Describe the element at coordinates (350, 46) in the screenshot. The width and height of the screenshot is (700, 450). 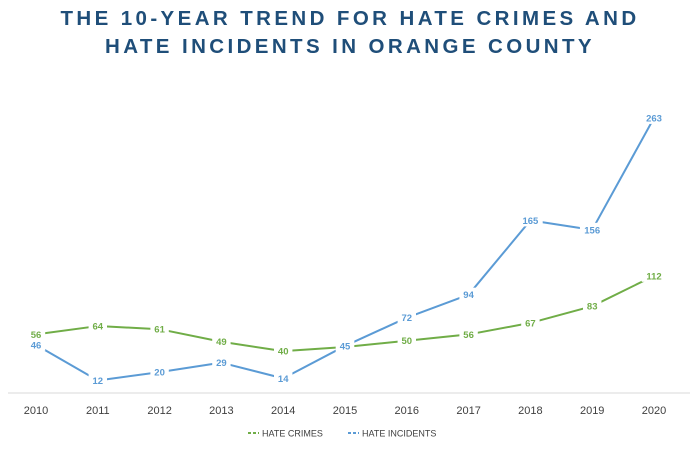
I see `chart-title-line-2: HATE INCIDENTS IN ORANGE COUNTY` at that location.